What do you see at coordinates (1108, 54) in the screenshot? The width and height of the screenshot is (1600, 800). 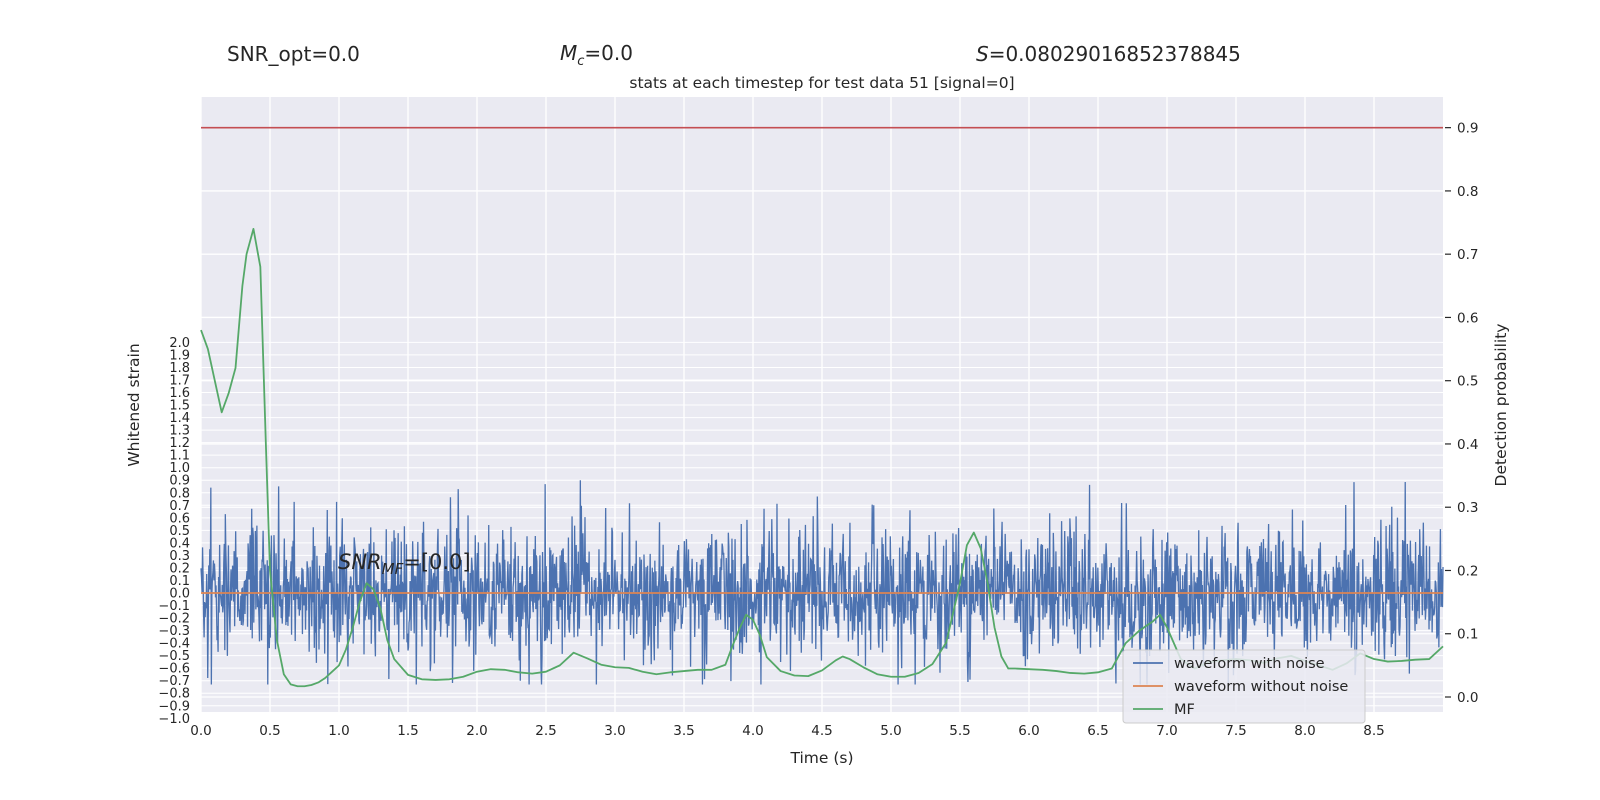 I see `s-statistic-label: S=0.08029016852378845` at bounding box center [1108, 54].